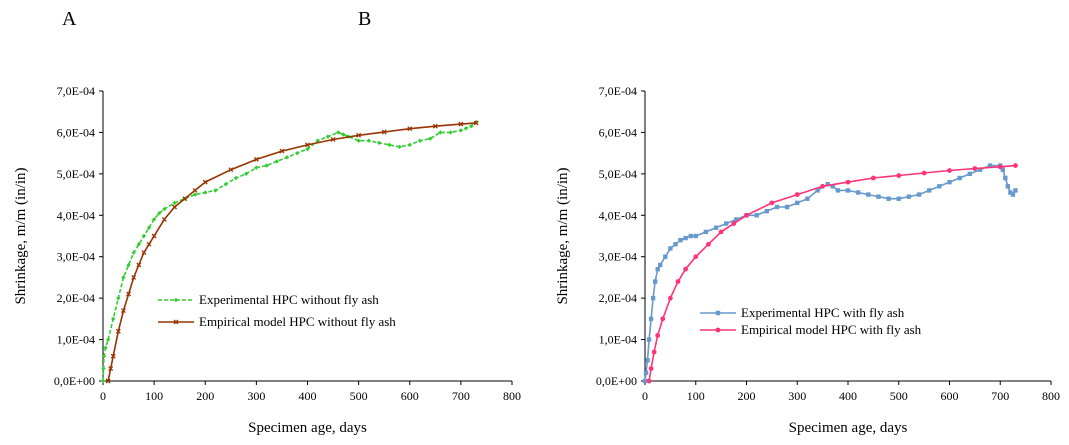 This screenshot has width=1069, height=445. What do you see at coordinates (950, 396) in the screenshot?
I see `x-tick-label: 600` at bounding box center [950, 396].